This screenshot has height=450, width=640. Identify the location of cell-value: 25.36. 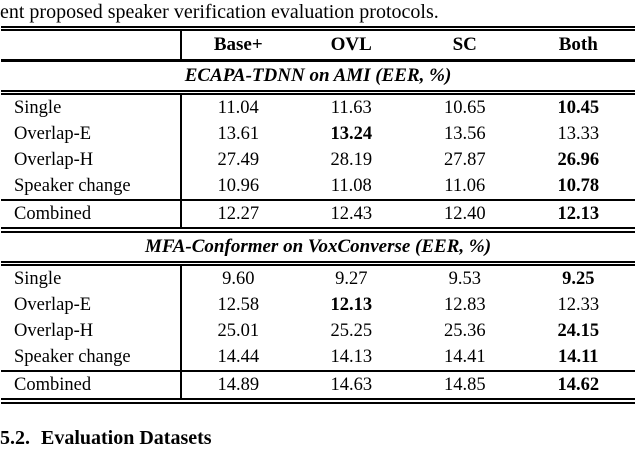
(464, 330).